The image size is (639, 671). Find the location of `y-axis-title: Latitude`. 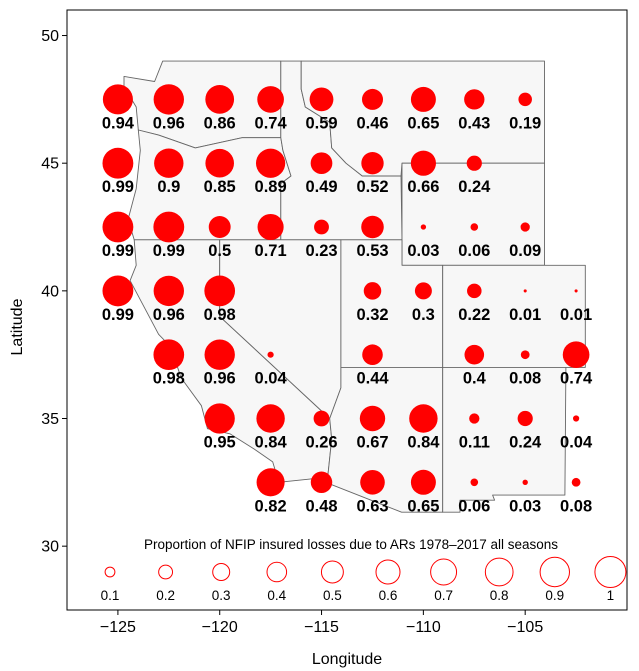

y-axis-title: Latitude is located at coordinates (17, 326).